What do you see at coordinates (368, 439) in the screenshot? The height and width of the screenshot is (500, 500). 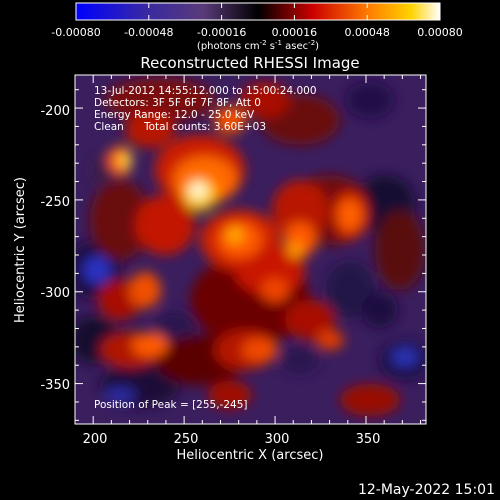 I see `x-tick-label: 350` at bounding box center [368, 439].